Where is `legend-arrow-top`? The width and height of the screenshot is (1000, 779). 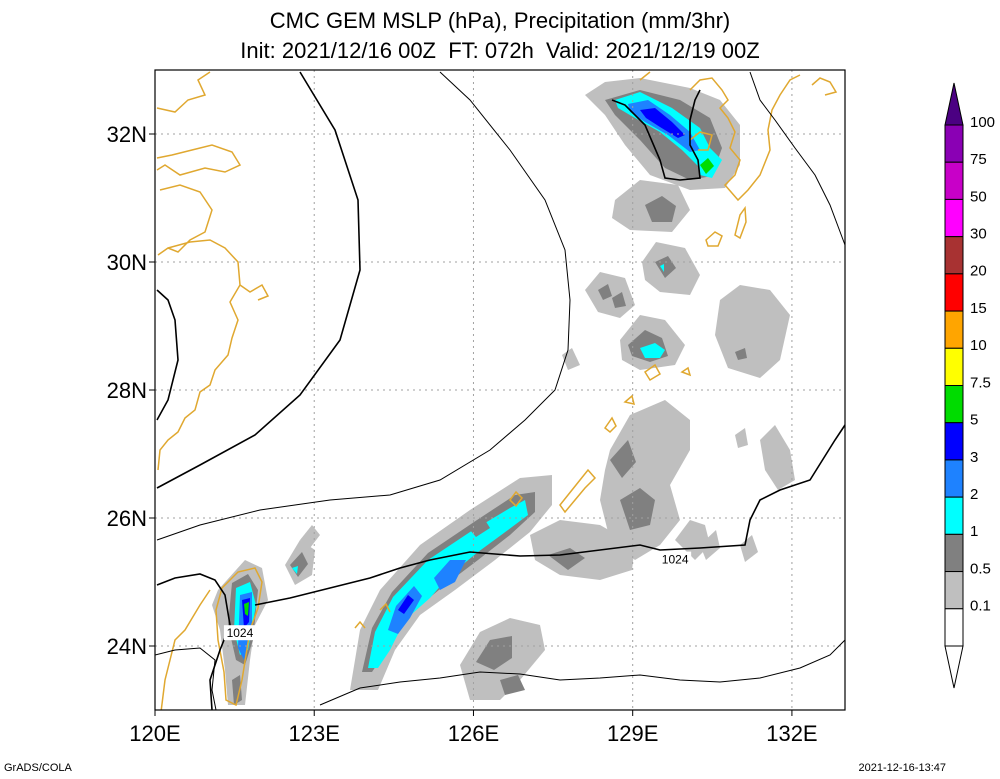 legend-arrow-top is located at coordinates (954, 104).